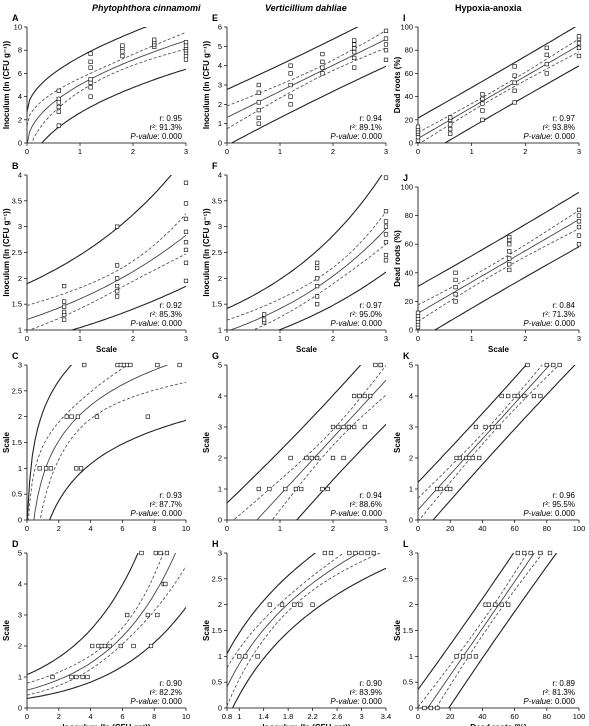 The width and height of the screenshot is (589, 726). What do you see at coordinates (95, 84) in the screenshot?
I see `panel-a: 0 1 2 3 0 2 4 6 8 10A Inoculum (ln (CFU g⁻¹)) r` at bounding box center [95, 84].